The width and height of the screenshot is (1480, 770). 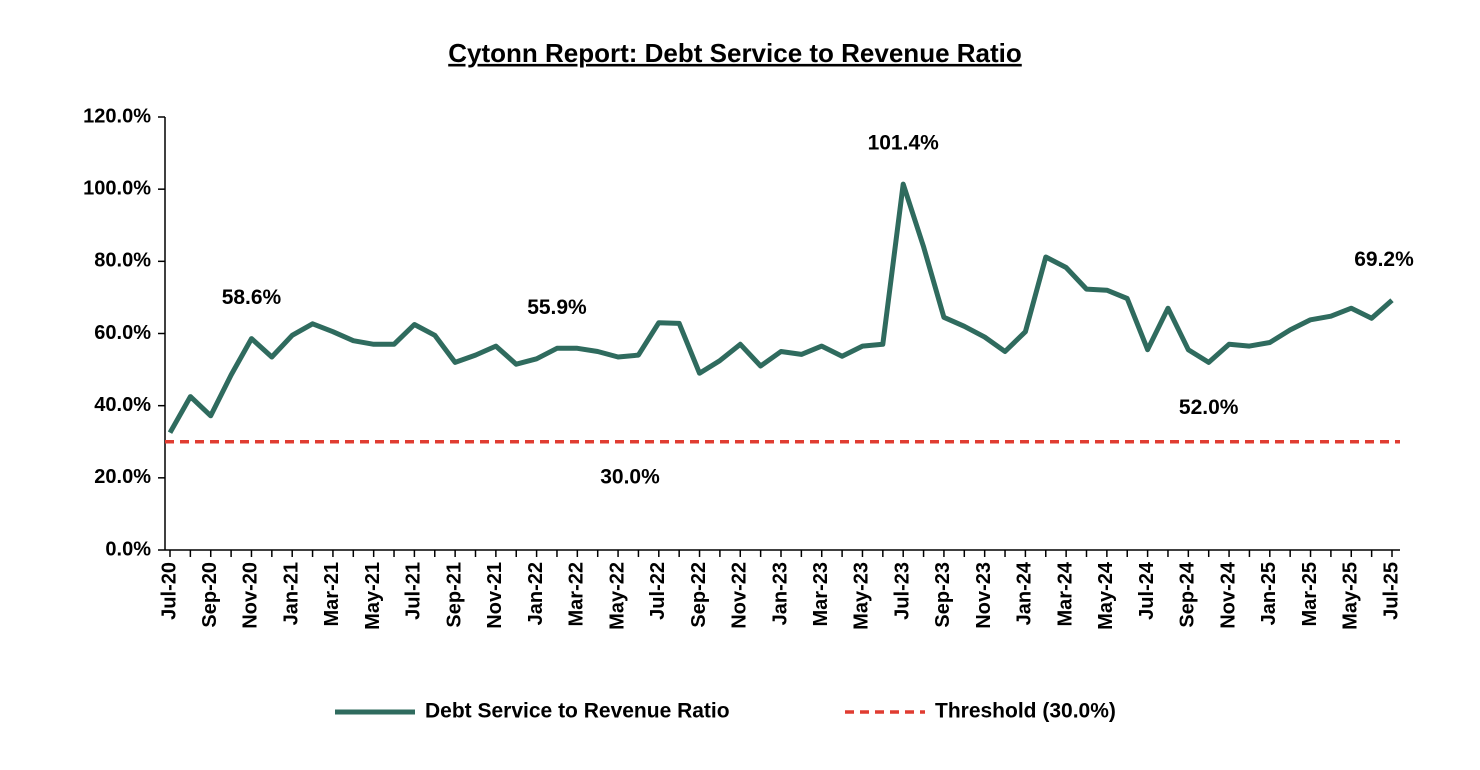 What do you see at coordinates (1391, 591) in the screenshot?
I see `x-tick-label: Jul-25` at bounding box center [1391, 591].